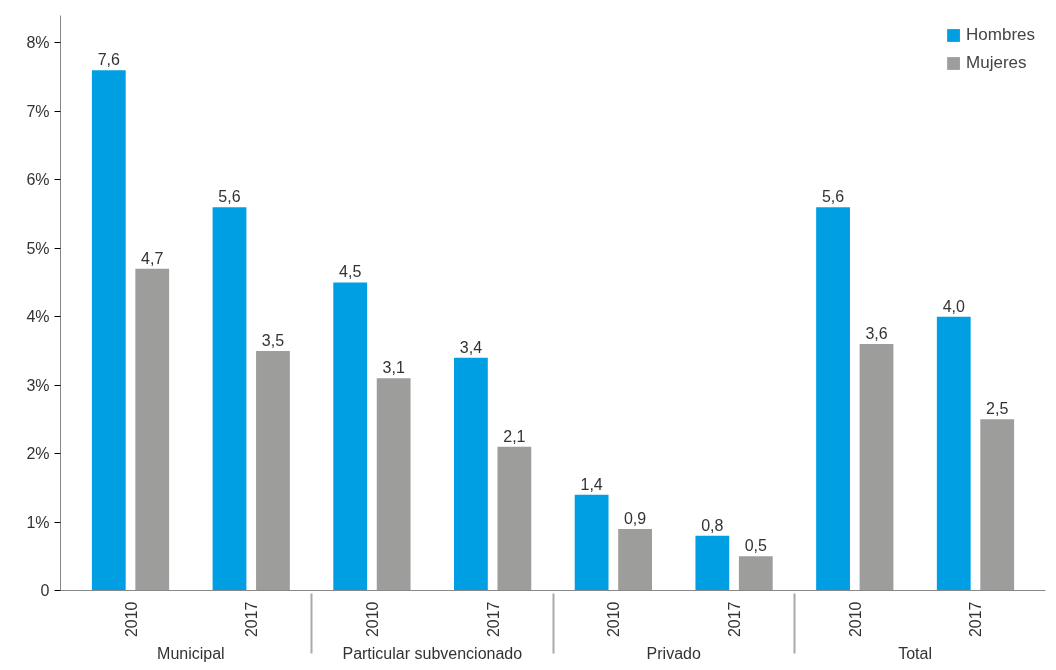 The image size is (1056, 670). I want to click on text: Total, so click(915, 654).